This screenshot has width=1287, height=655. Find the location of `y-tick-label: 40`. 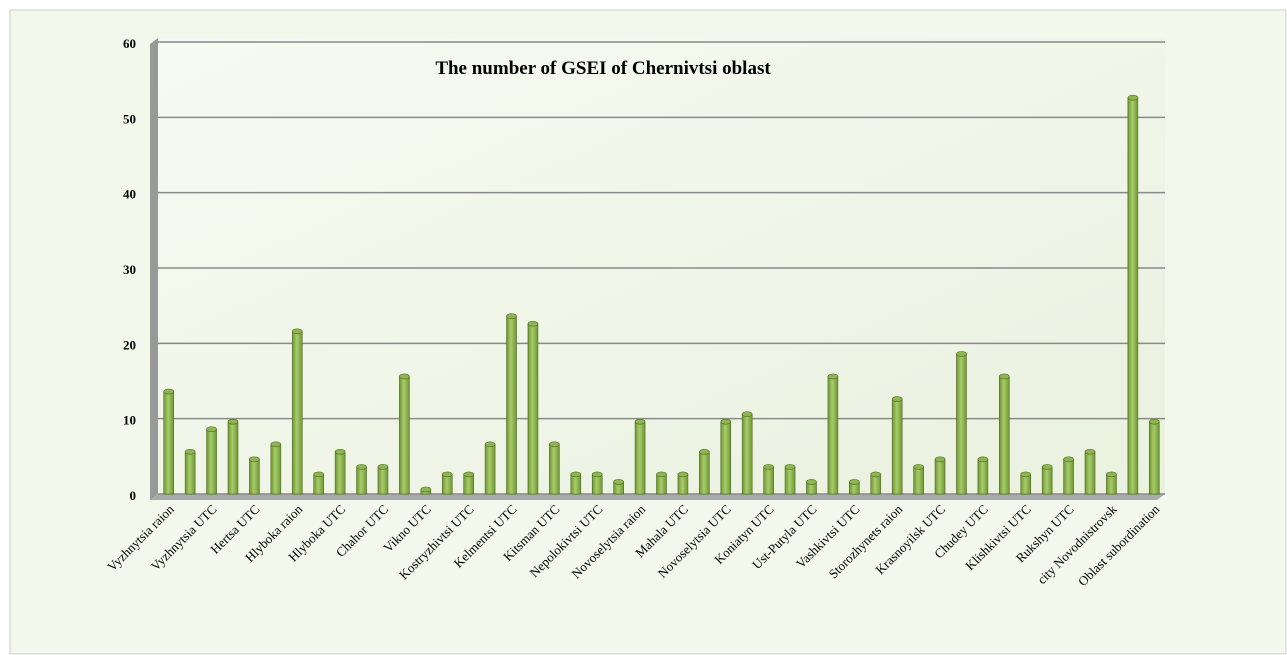

y-tick-label: 40 is located at coordinates (129, 194).